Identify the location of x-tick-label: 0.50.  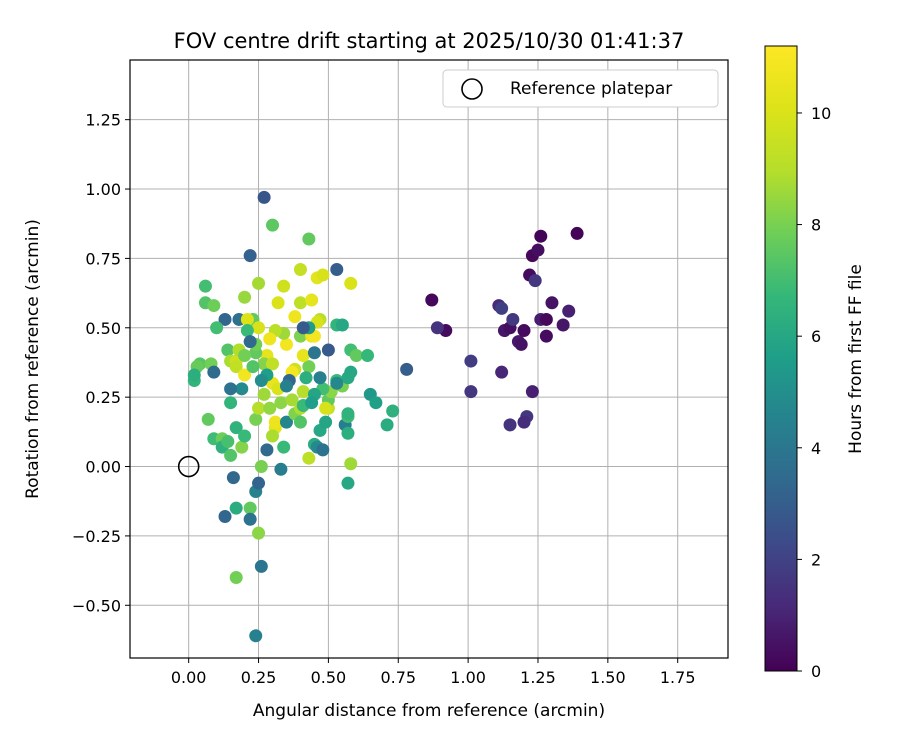
(329, 677).